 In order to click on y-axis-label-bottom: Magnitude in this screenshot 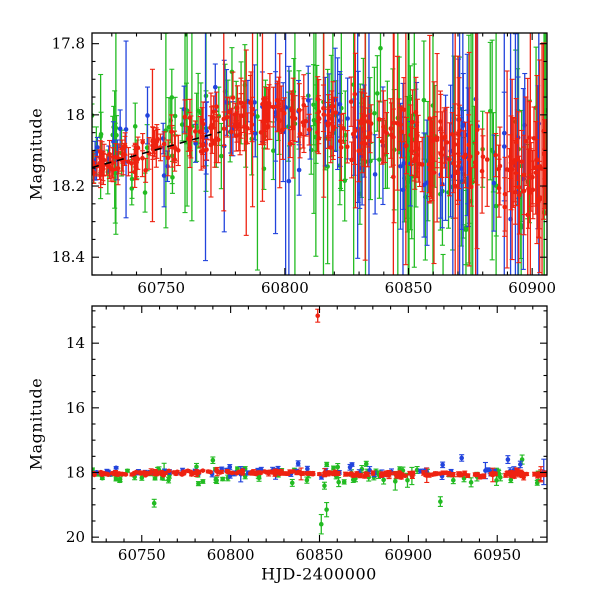, I will do `click(36, 424)`.